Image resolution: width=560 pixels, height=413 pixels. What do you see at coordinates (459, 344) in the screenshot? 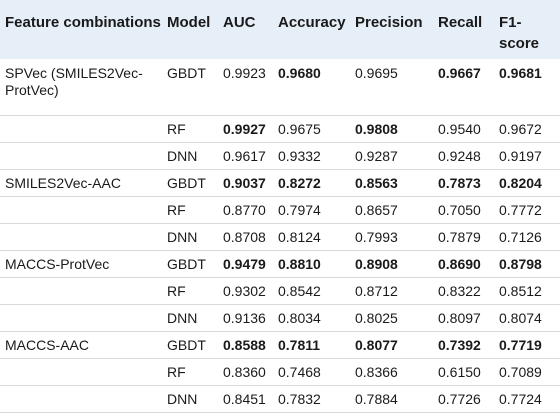
I see `cell-recall: 0.7392` at bounding box center [459, 344].